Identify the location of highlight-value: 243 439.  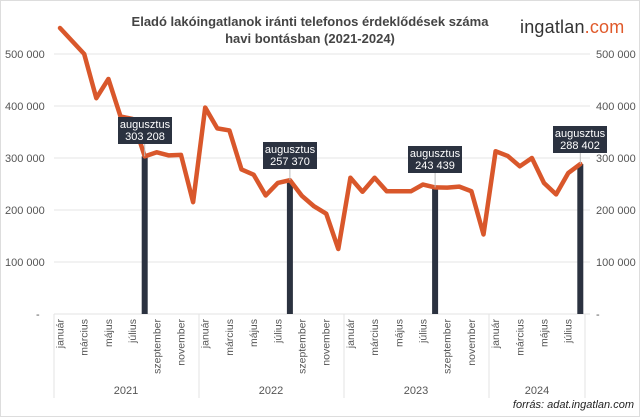
(435, 166).